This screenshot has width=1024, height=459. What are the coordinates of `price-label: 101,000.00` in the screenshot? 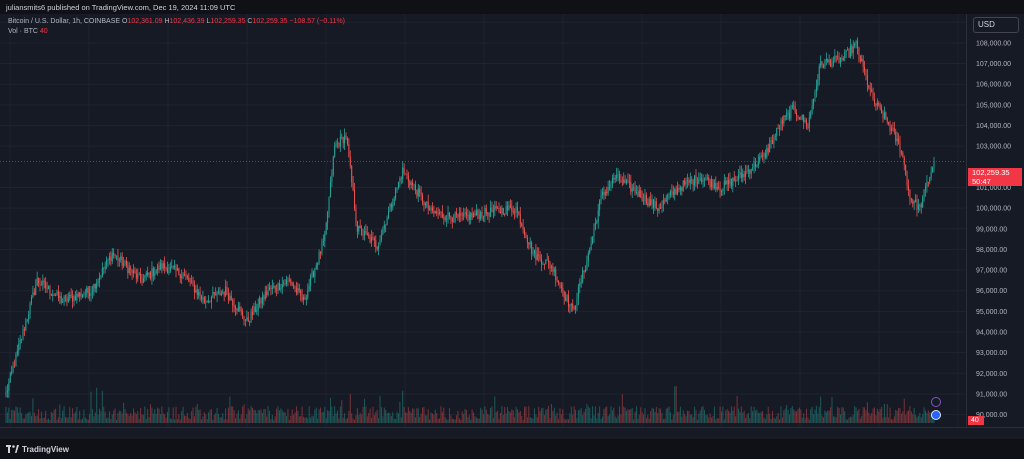 It's located at (993, 188).